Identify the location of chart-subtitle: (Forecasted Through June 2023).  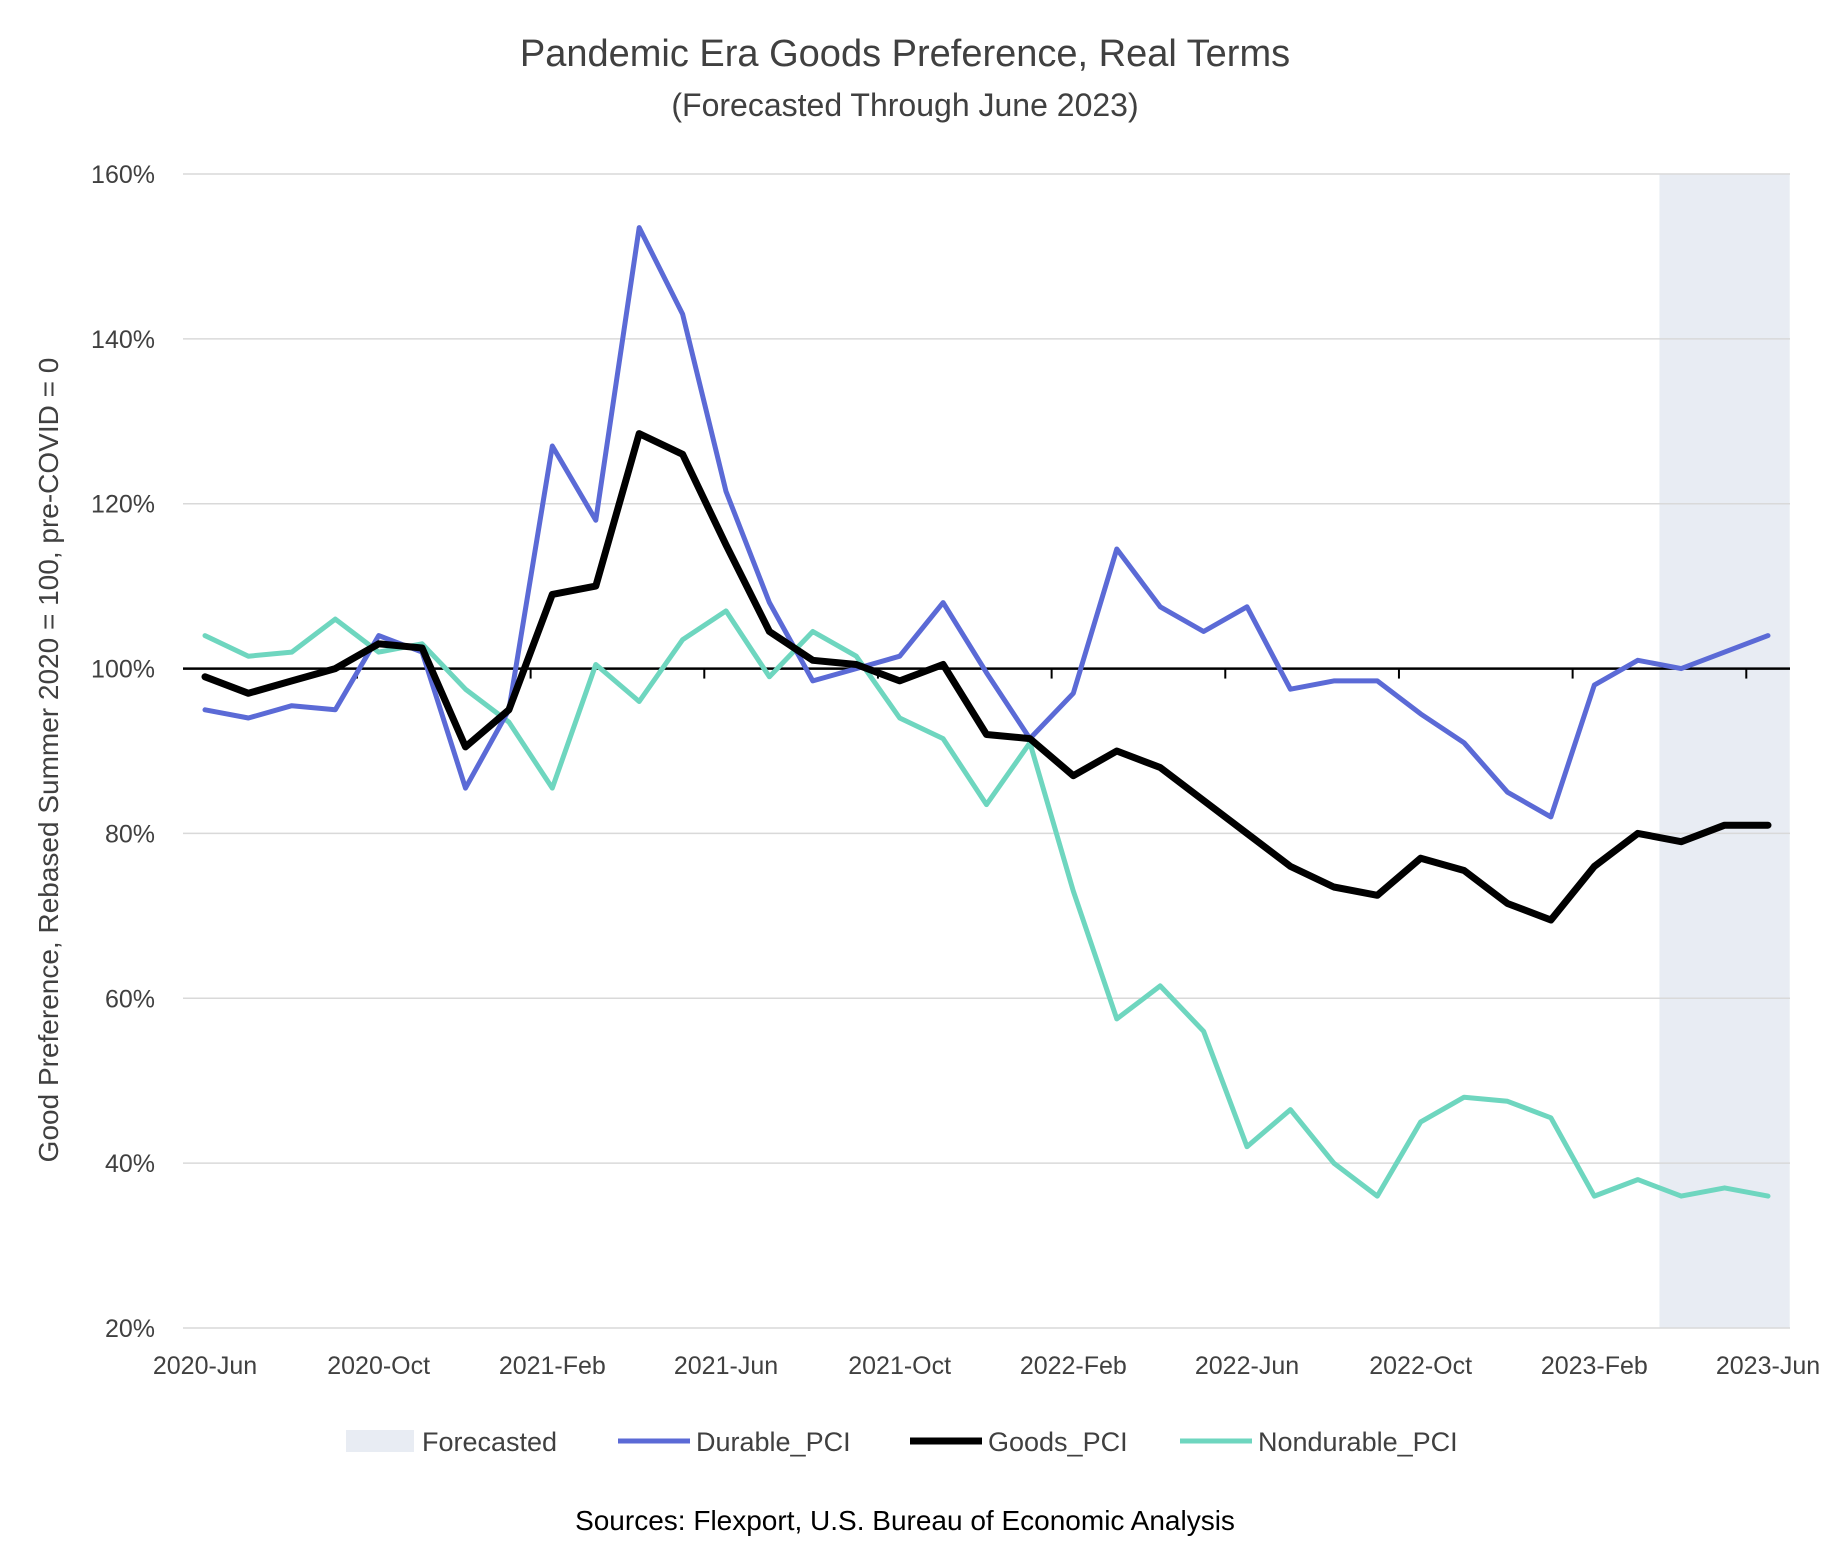
(904, 105).